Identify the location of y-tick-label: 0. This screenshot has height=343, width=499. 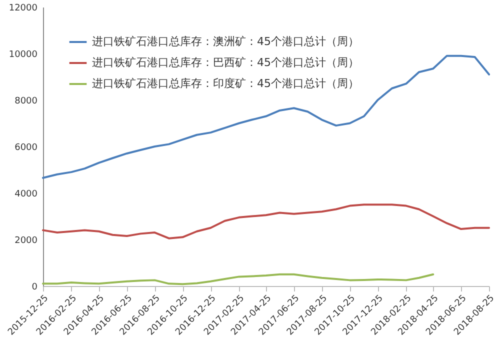
(35, 287).